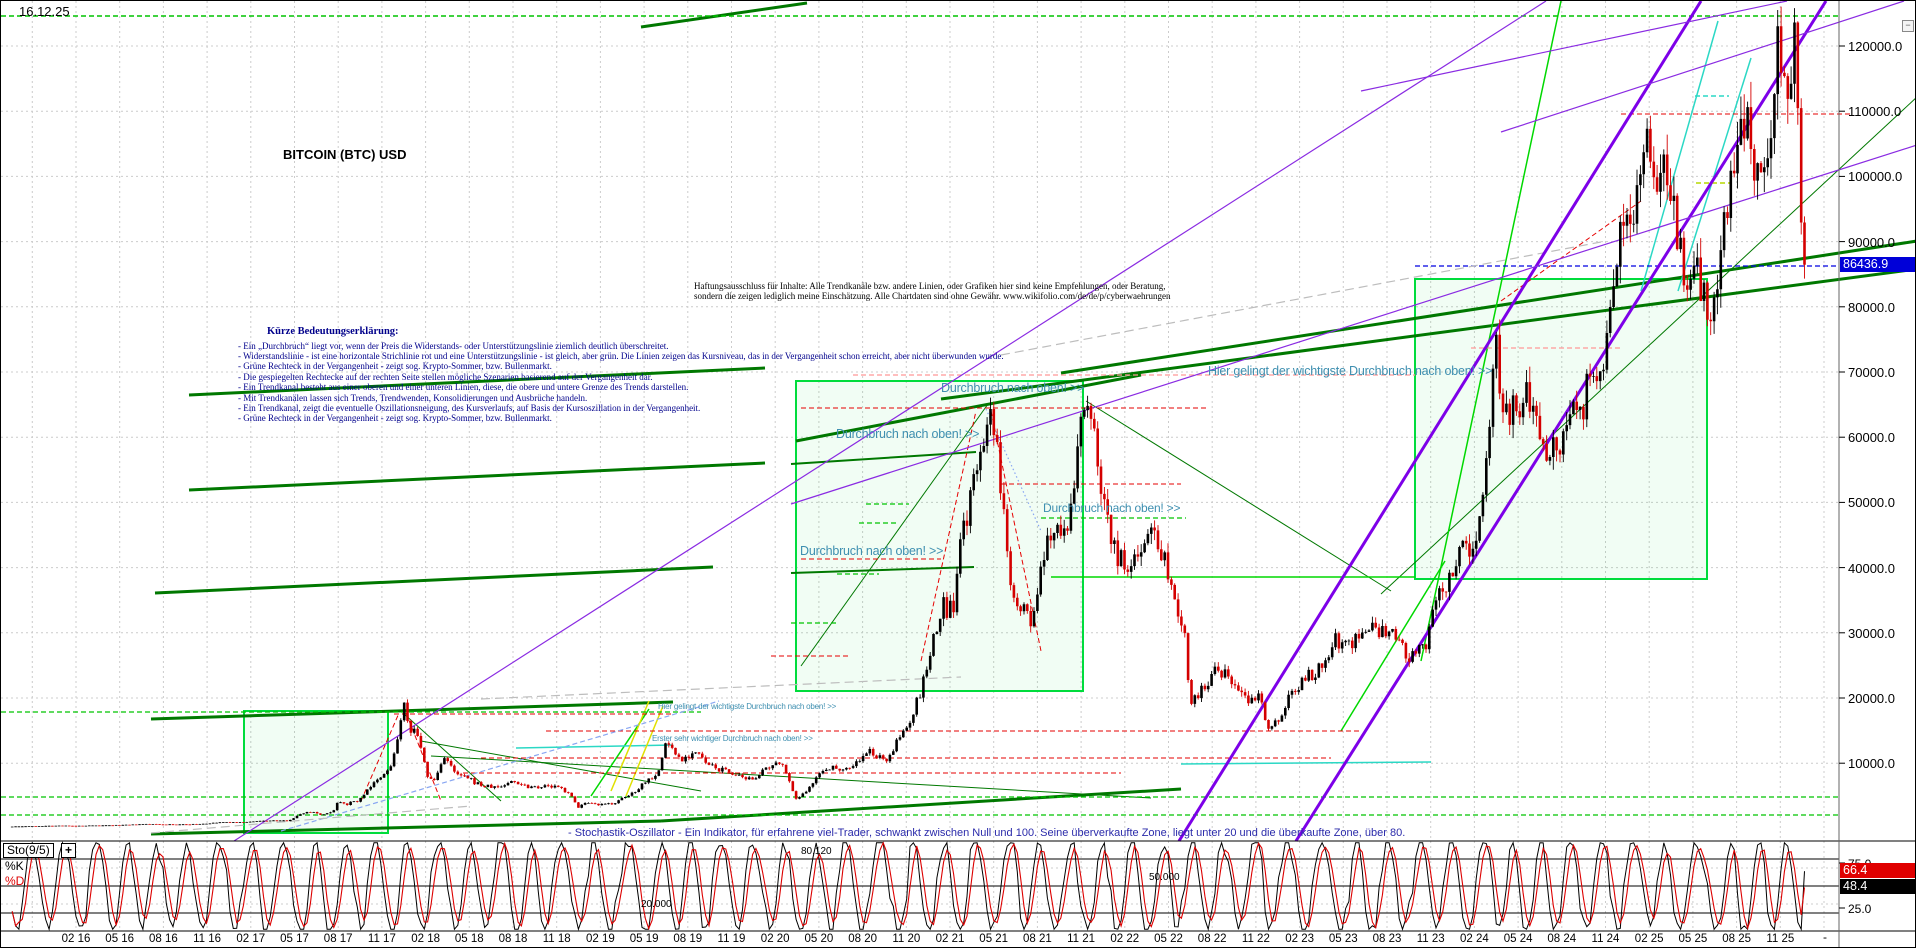 The height and width of the screenshot is (948, 1916). I want to click on indicator-expand-button: +, so click(68, 850).